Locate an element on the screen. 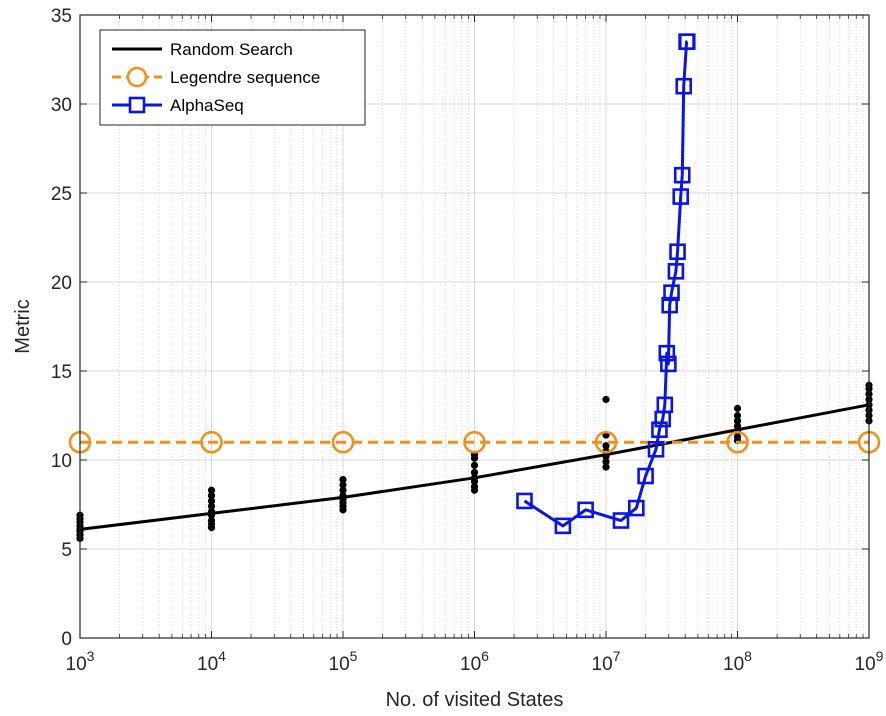  x-tick-label: 10⁴ is located at coordinates (211, 661).